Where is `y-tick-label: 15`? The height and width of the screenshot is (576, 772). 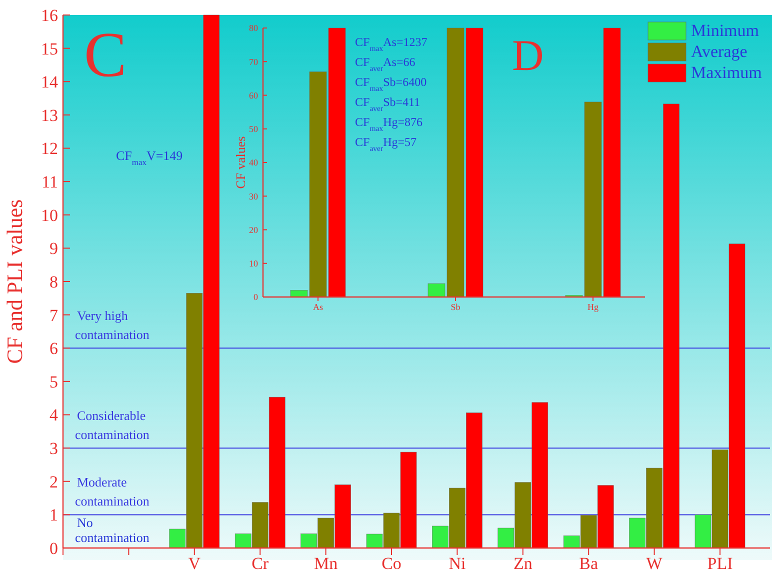
y-tick-label: 15 is located at coordinates (49, 48).